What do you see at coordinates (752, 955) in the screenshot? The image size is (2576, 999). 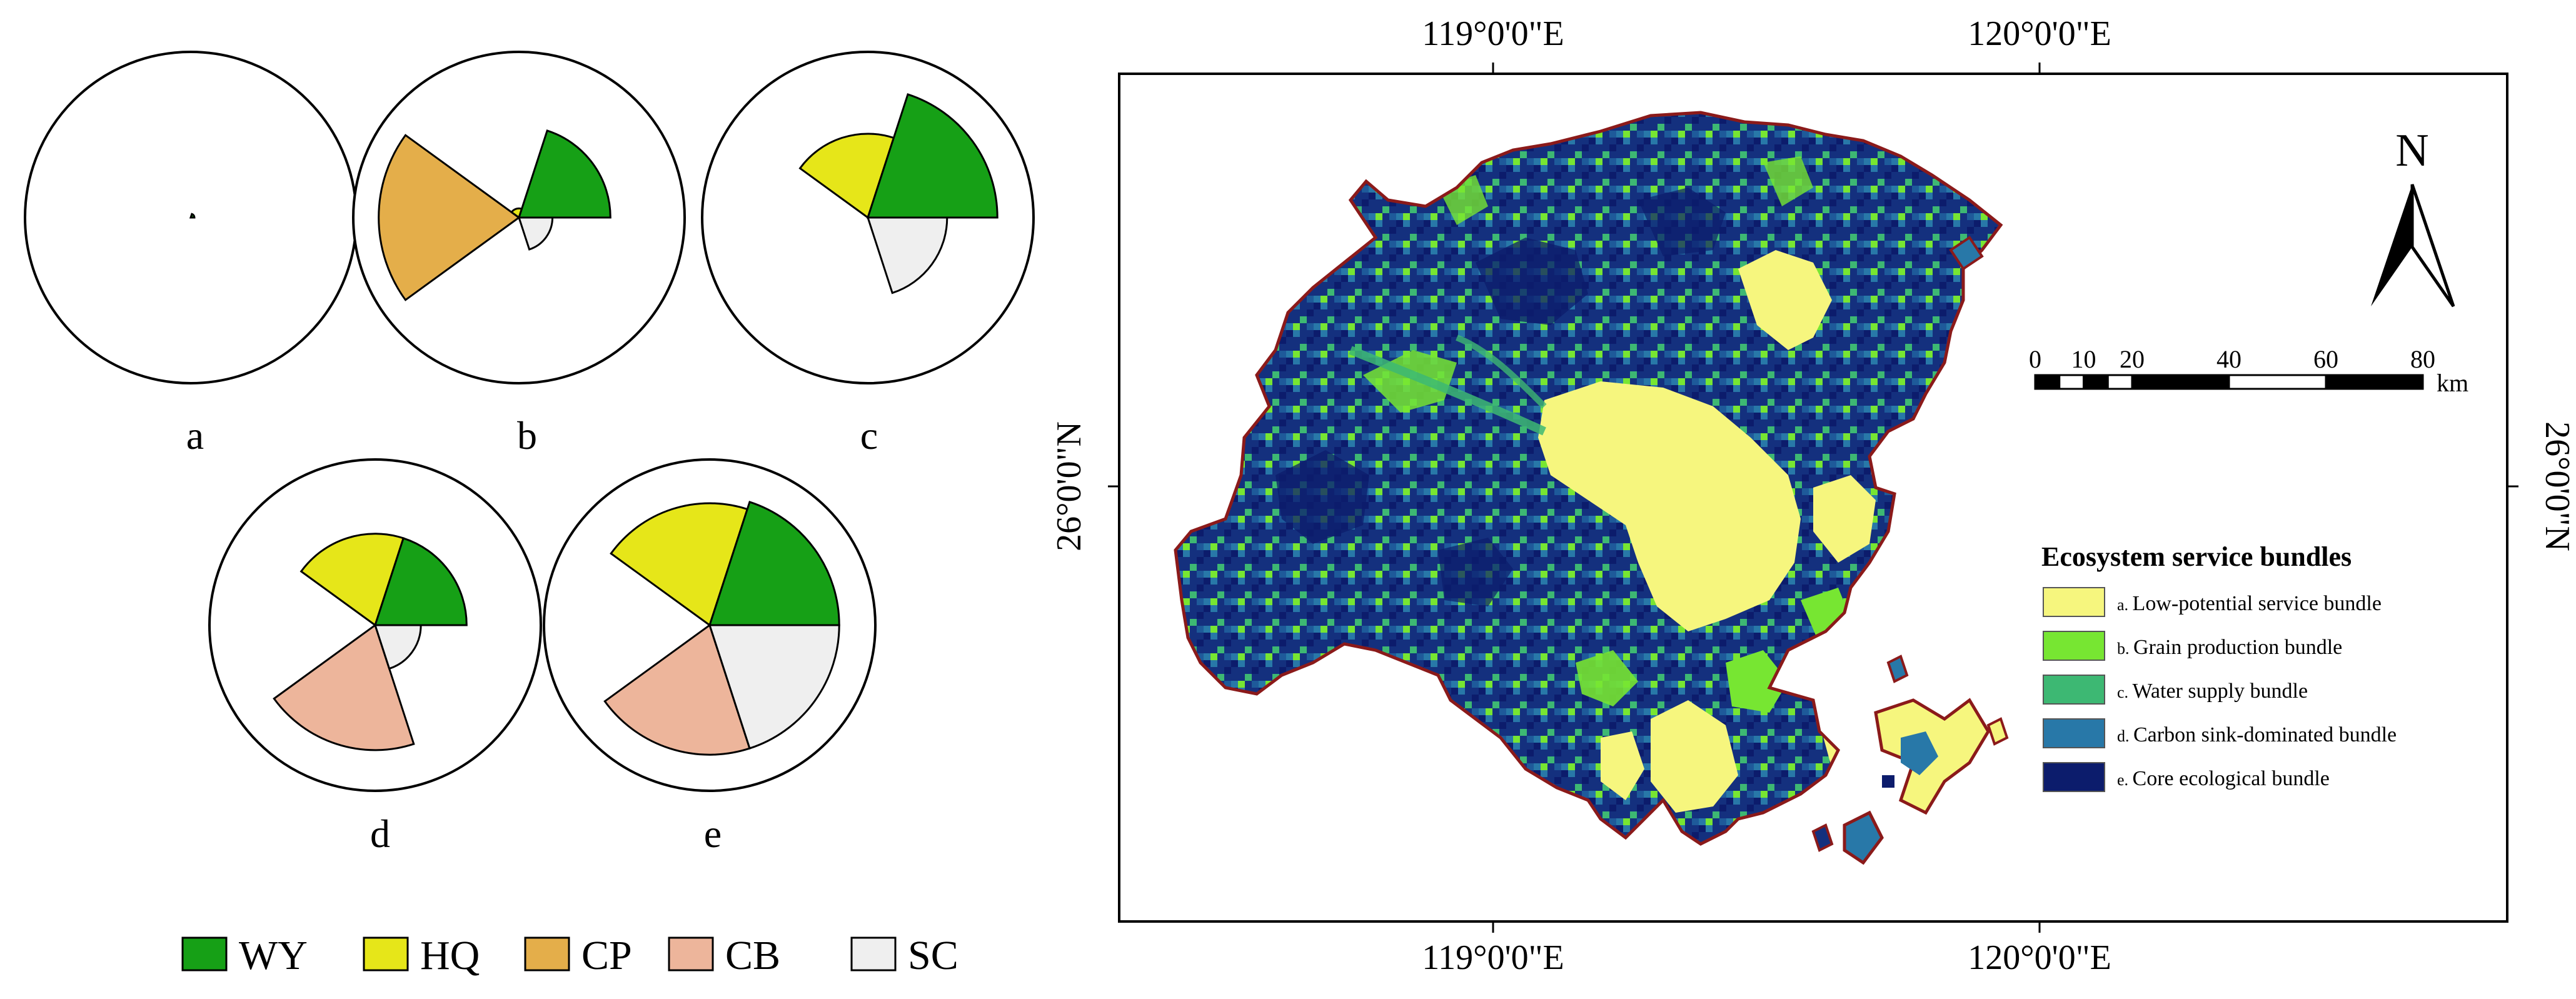 I see `service-legend-label-cb: CB` at bounding box center [752, 955].